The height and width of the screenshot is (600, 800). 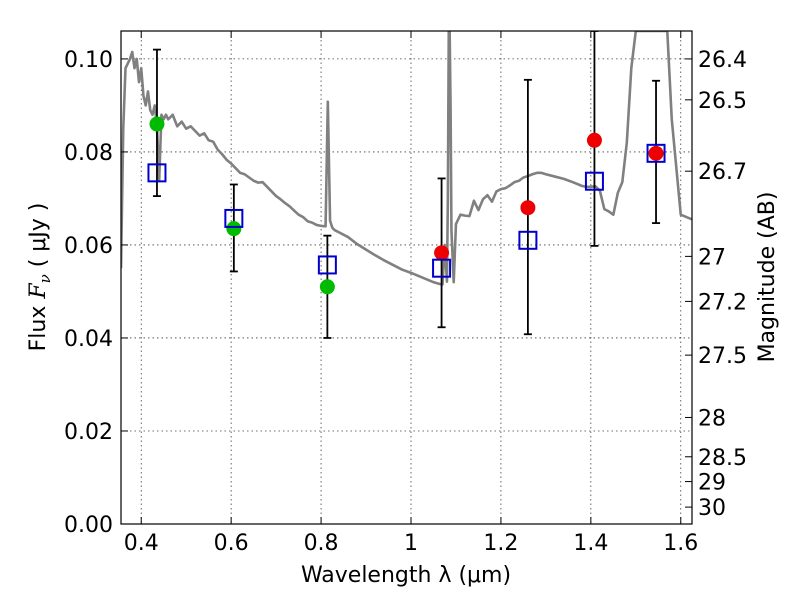 What do you see at coordinates (88, 525) in the screenshot?
I see `y-tick-label: 0.00` at bounding box center [88, 525].